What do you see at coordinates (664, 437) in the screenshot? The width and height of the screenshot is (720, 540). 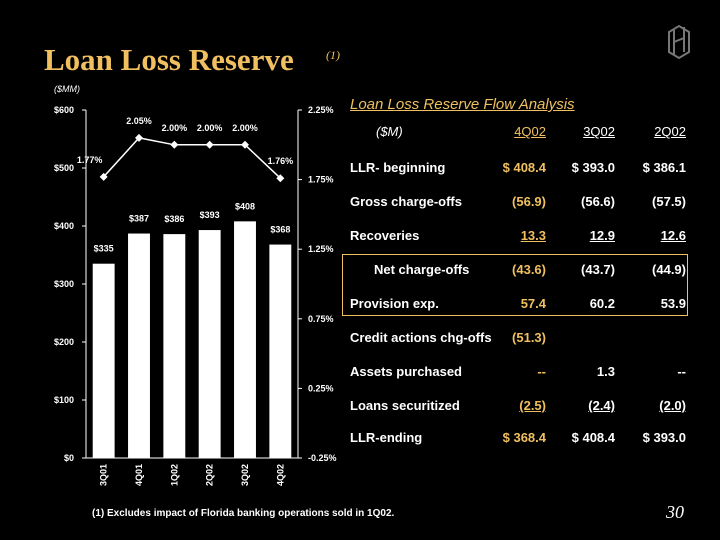 I see `flow-cell-2q02: $ 393.0` at bounding box center [664, 437].